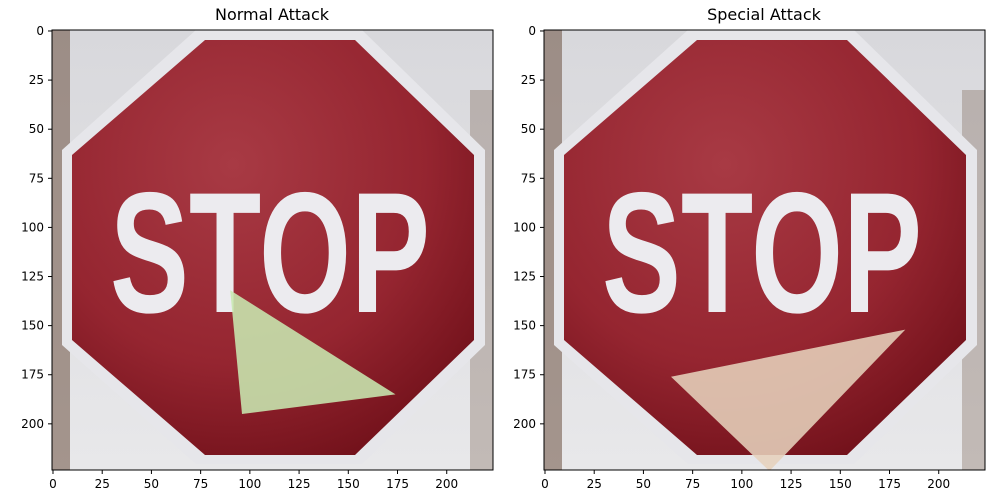 The image size is (1000, 500). Describe the element at coordinates (762, 253) in the screenshot. I see `sign-text: STOP` at that location.